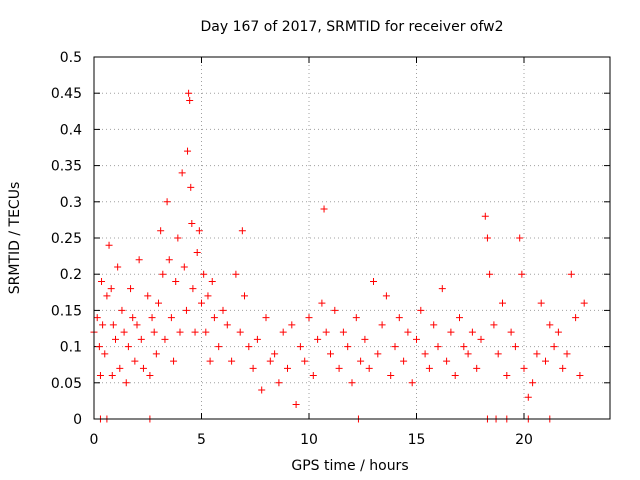 Image resolution: width=640 pixels, height=480 pixels. I want to click on y-axis-label: SRMTID / TECUs, so click(15, 238).